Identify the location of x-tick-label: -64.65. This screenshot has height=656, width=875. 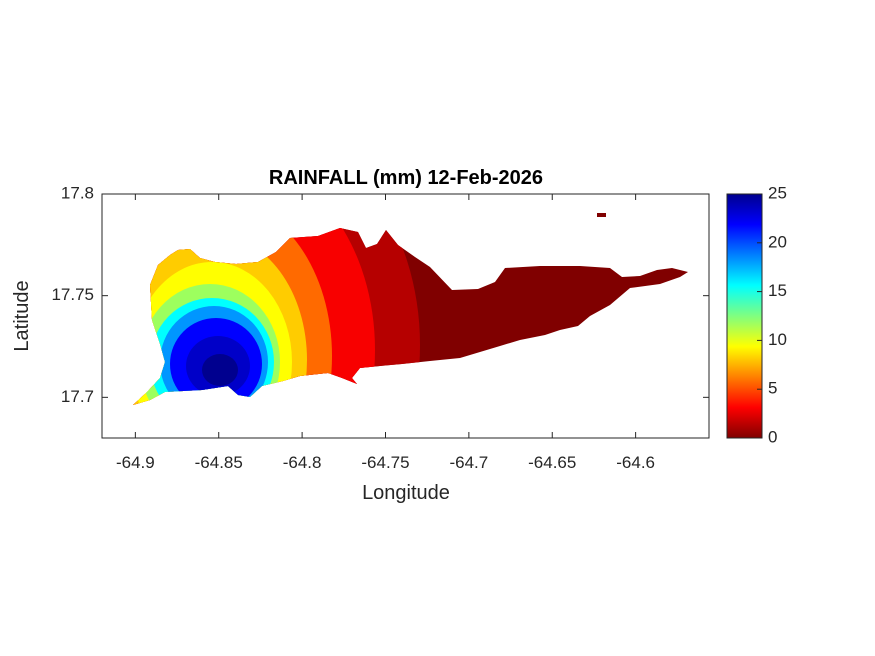
(552, 462).